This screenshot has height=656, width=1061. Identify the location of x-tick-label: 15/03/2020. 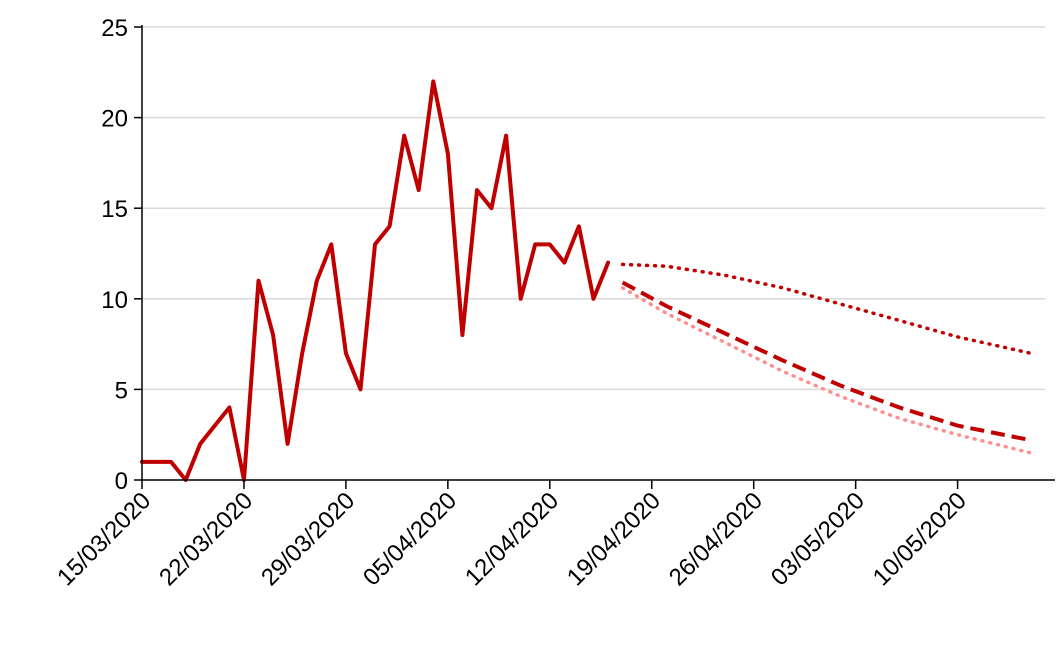
(104, 539).